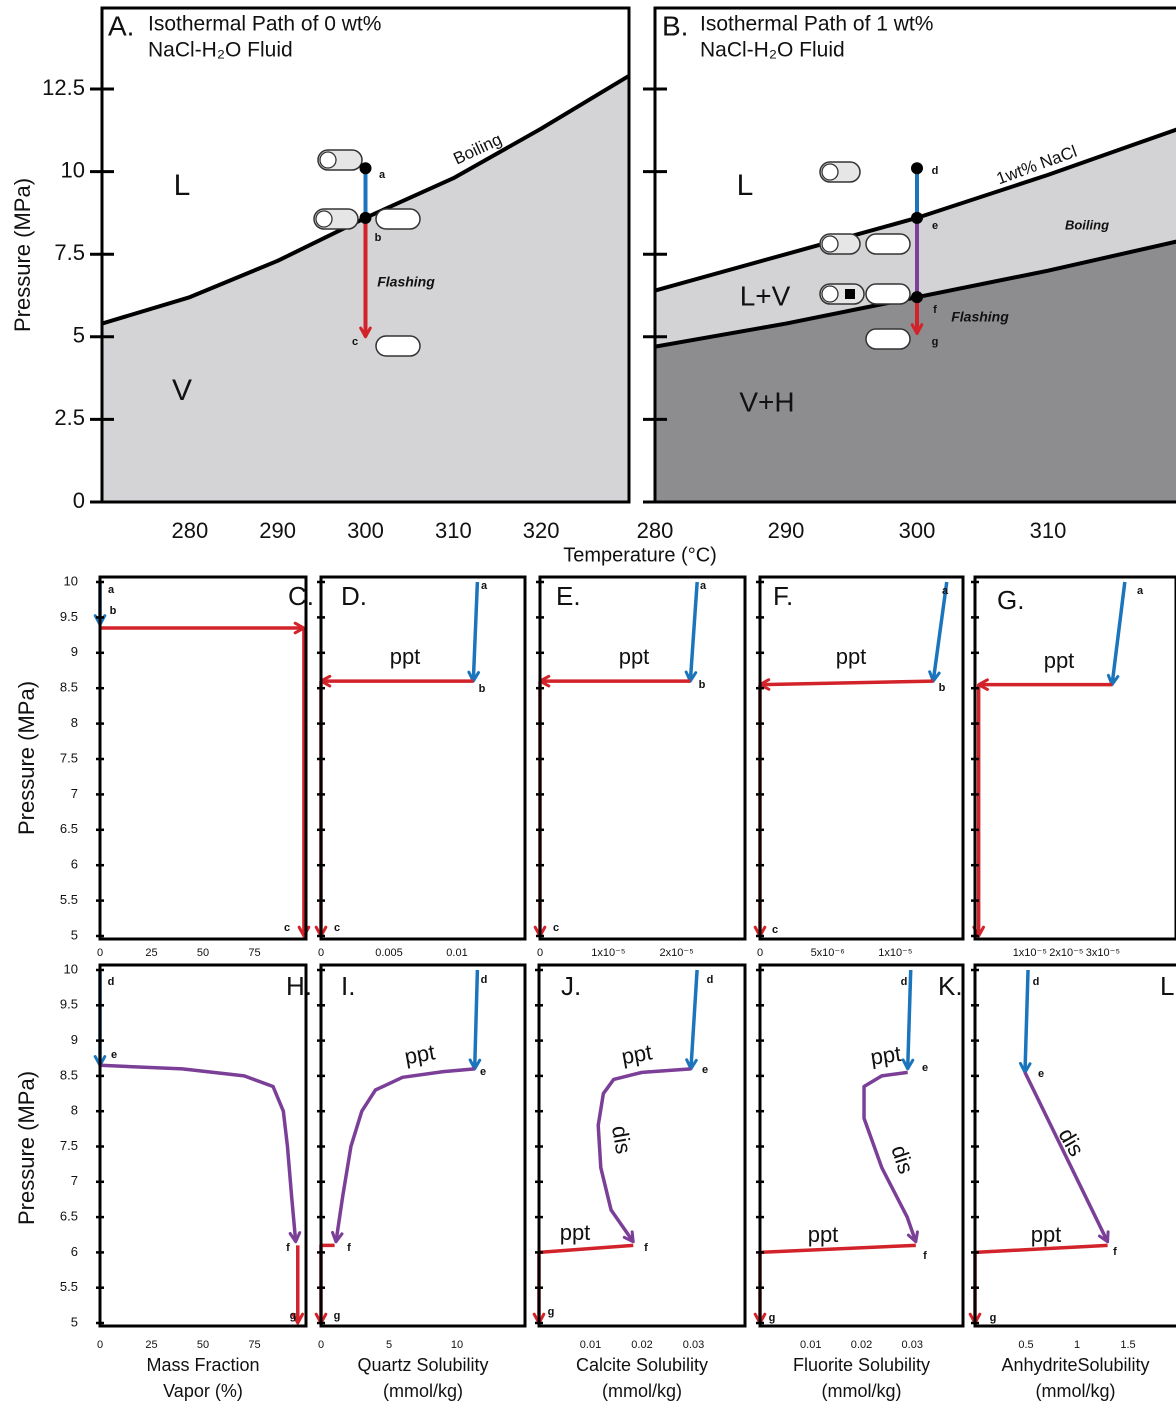  Describe the element at coordinates (622, 1140) in the screenshot. I see `annotation: dis` at that location.